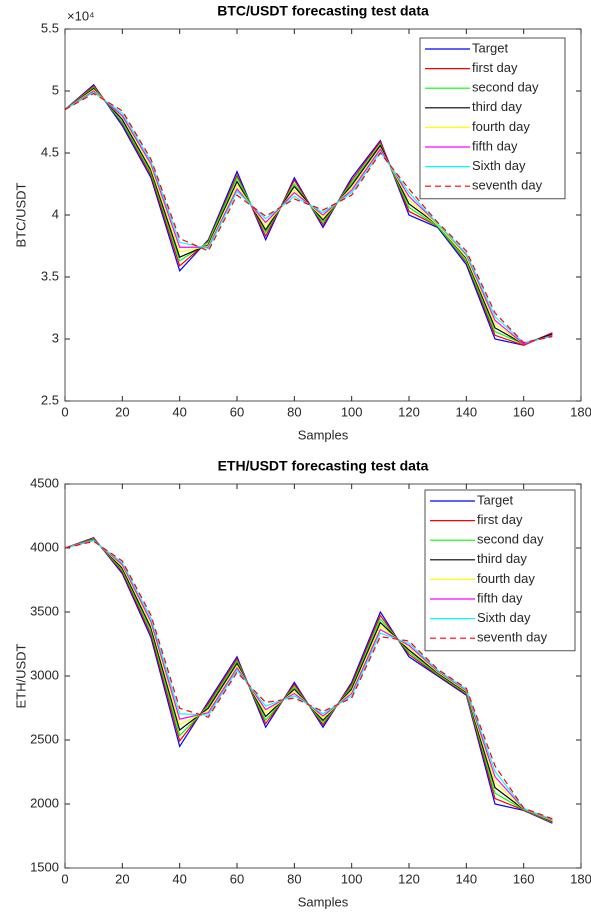 The height and width of the screenshot is (920, 591). Describe the element at coordinates (20, 675) in the screenshot. I see `y-axis-label: ETH/USDT` at that location.